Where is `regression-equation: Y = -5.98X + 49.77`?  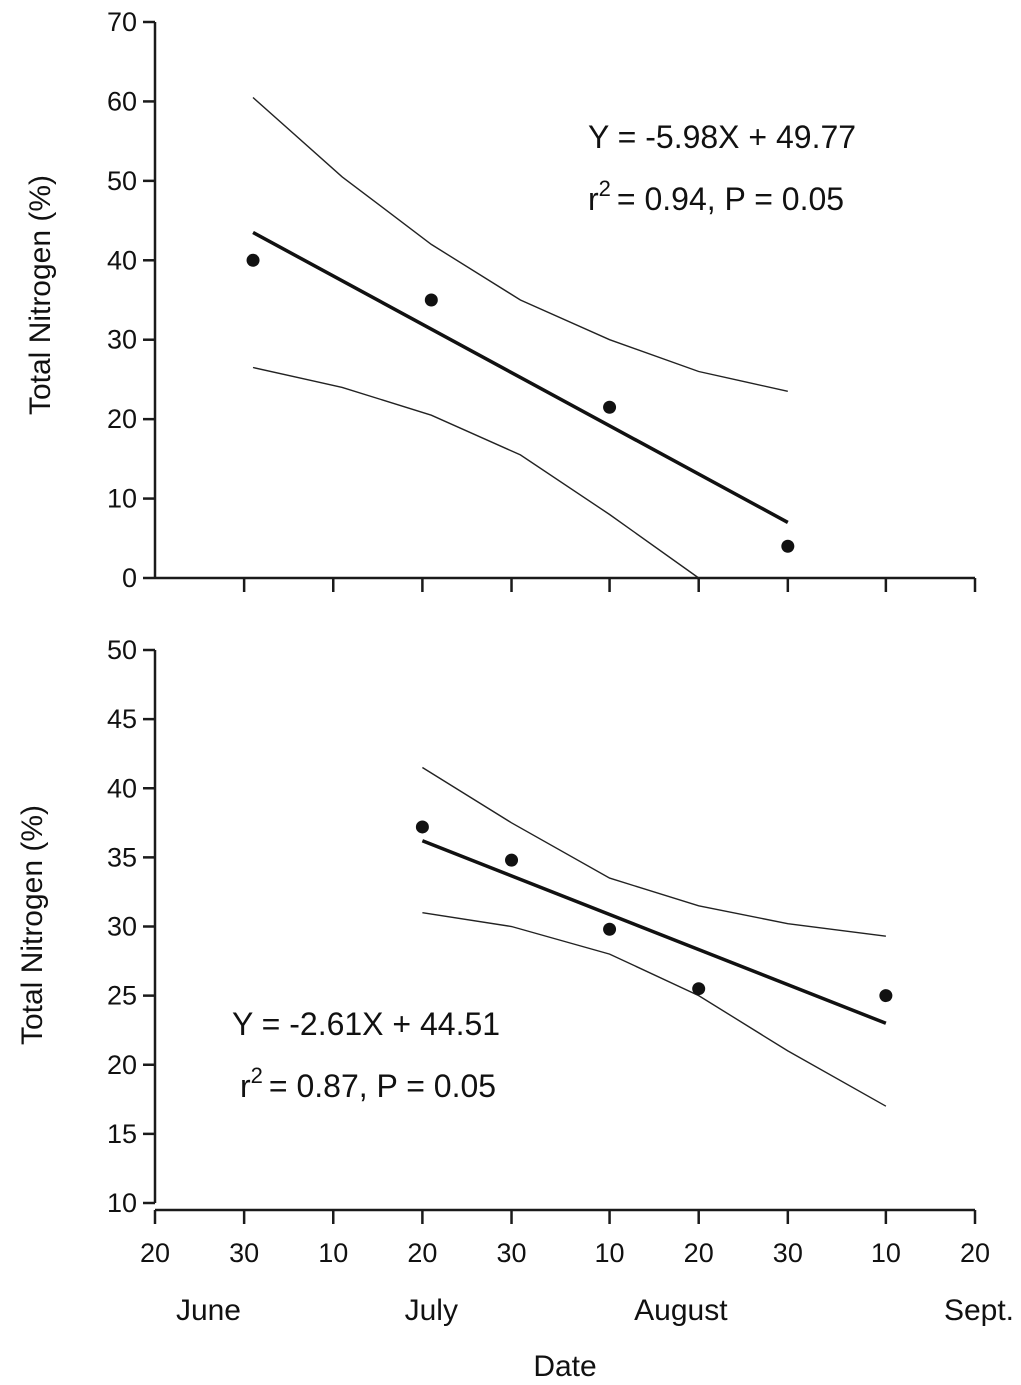 regression-equation: Y = -5.98X + 49.77 is located at coordinates (722, 137).